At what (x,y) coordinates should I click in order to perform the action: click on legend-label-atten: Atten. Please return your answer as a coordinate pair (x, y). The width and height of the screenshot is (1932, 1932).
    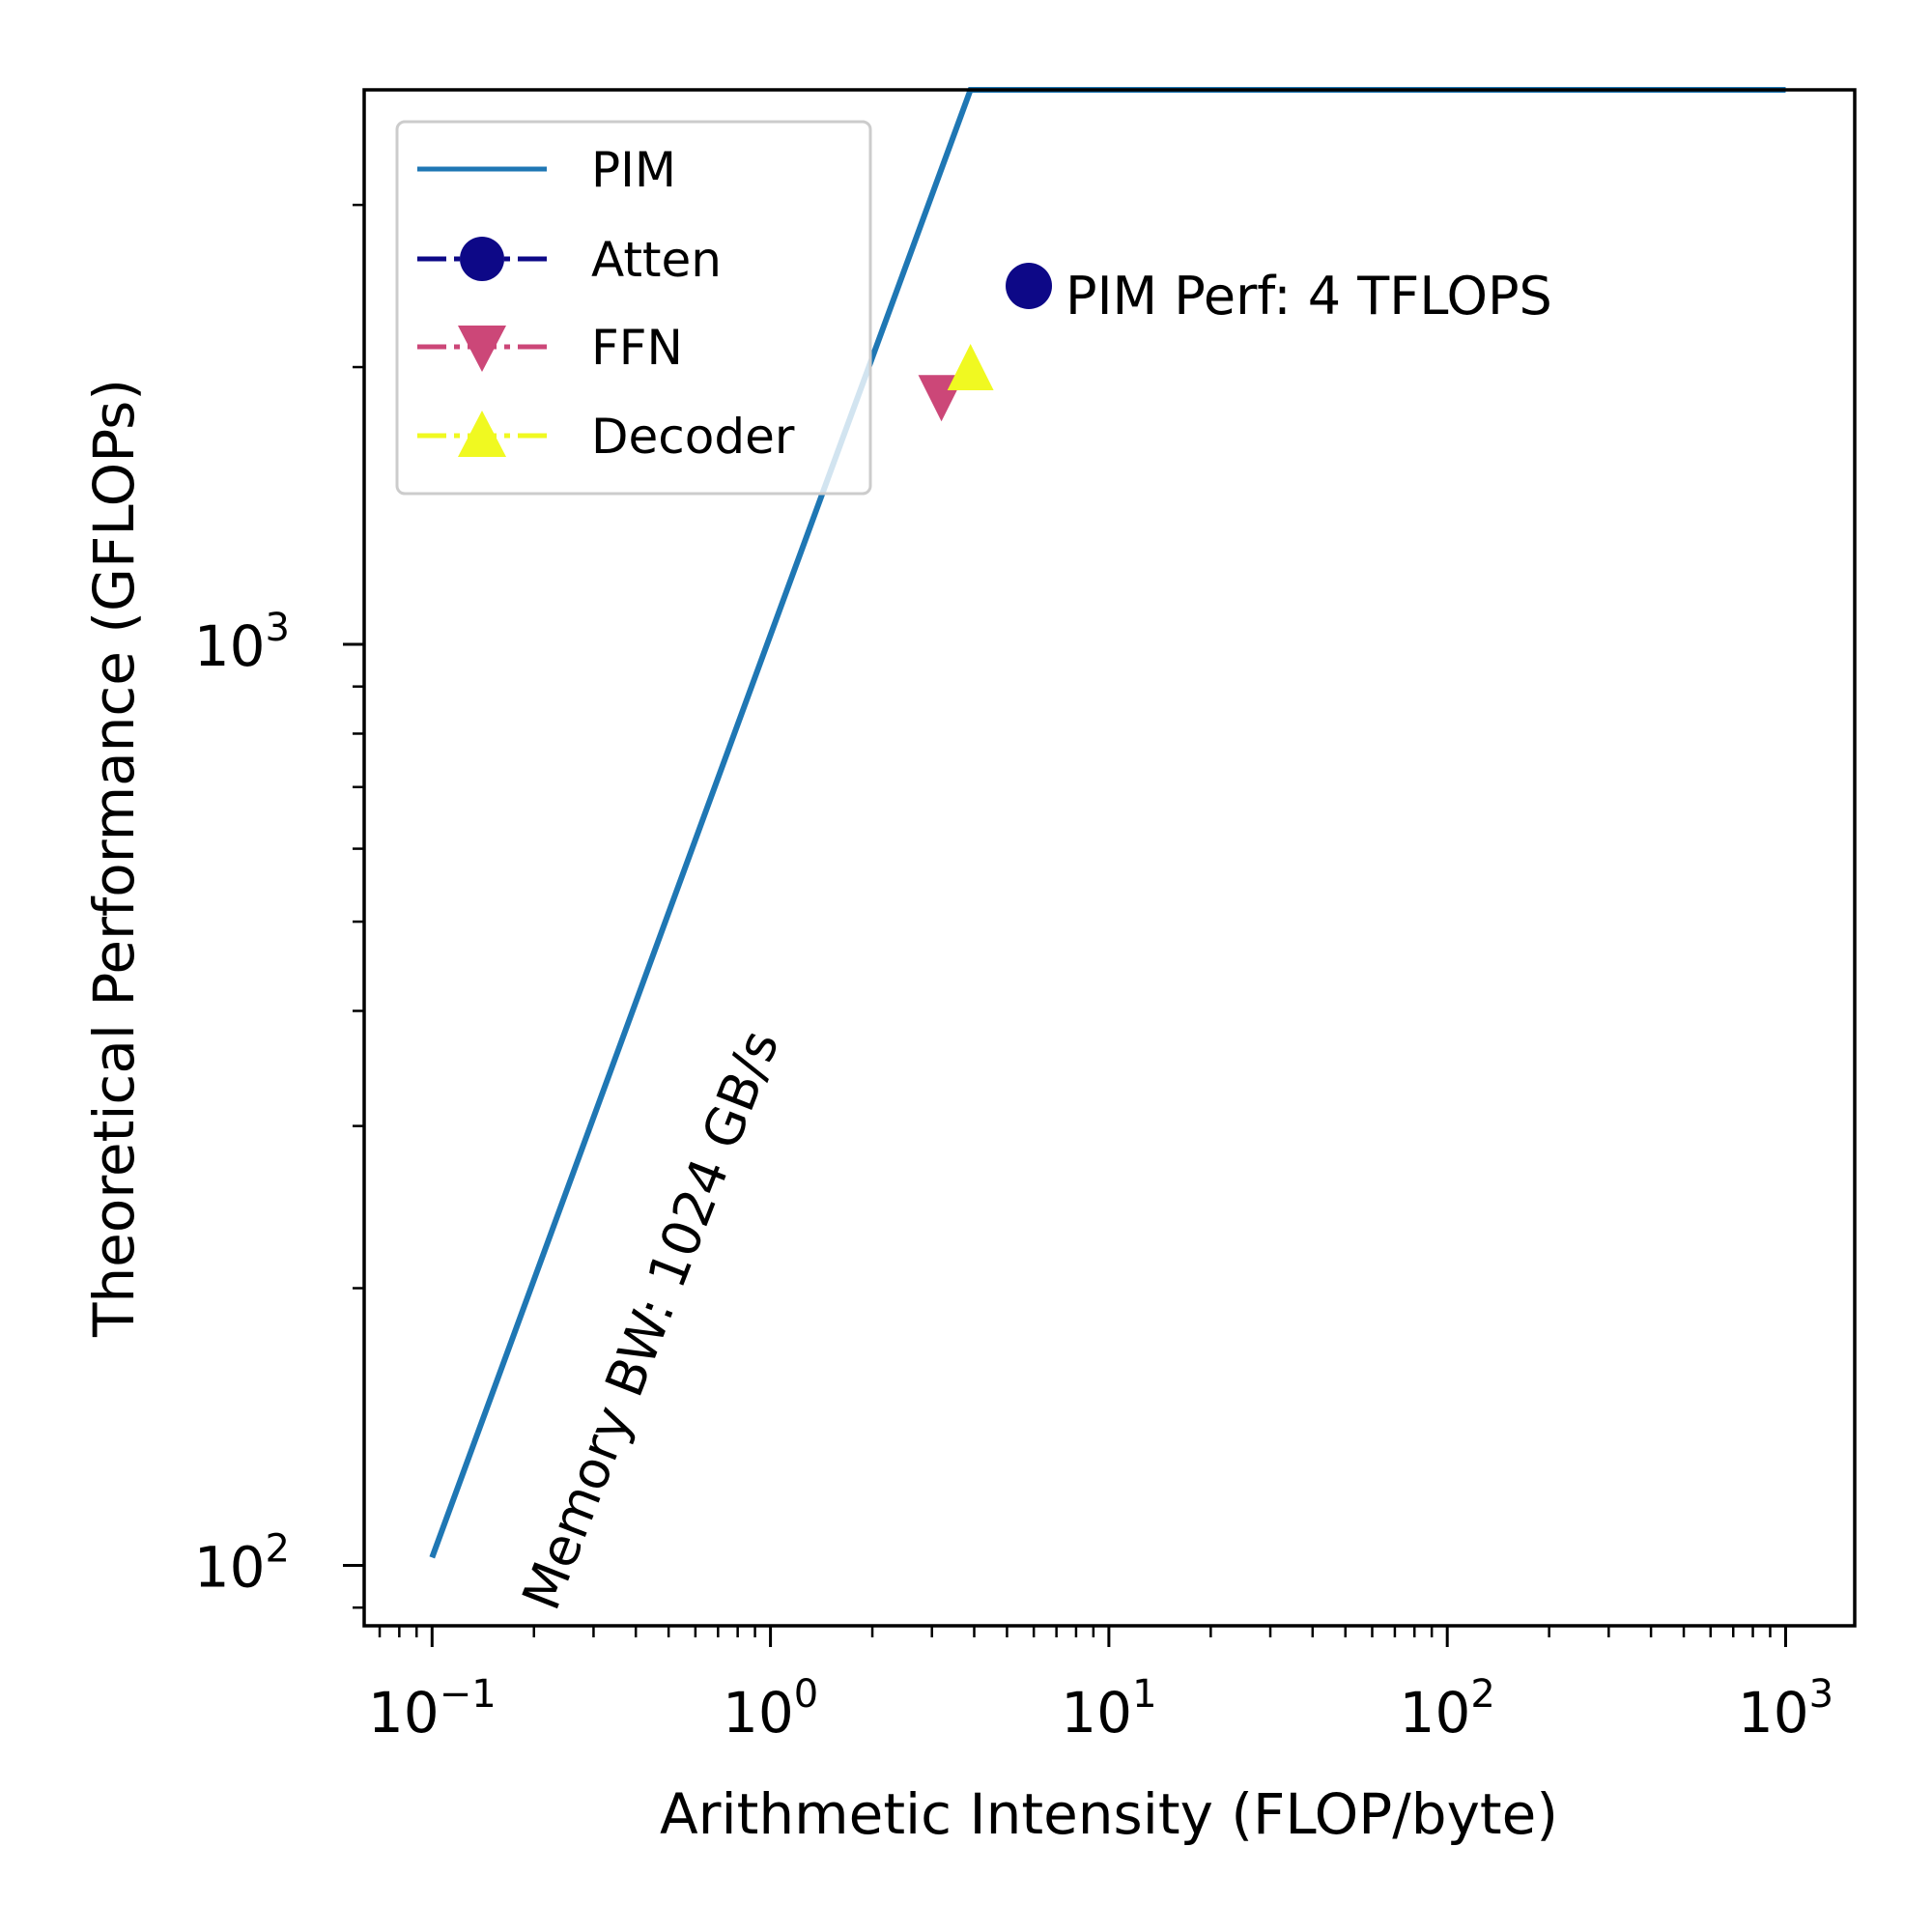
    Looking at the image, I should click on (656, 260).